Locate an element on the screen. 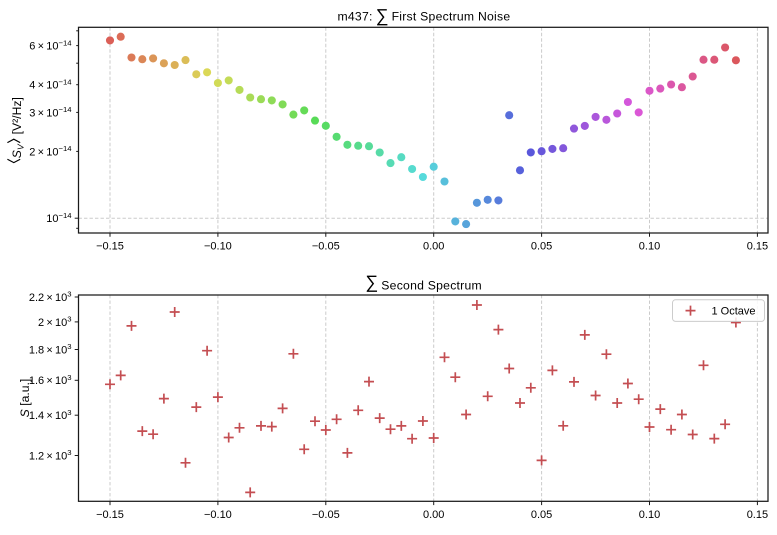 Image resolution: width=777 pixels, height=535 pixels. svg-text: Second Spectrum is located at coordinates (431, 285).